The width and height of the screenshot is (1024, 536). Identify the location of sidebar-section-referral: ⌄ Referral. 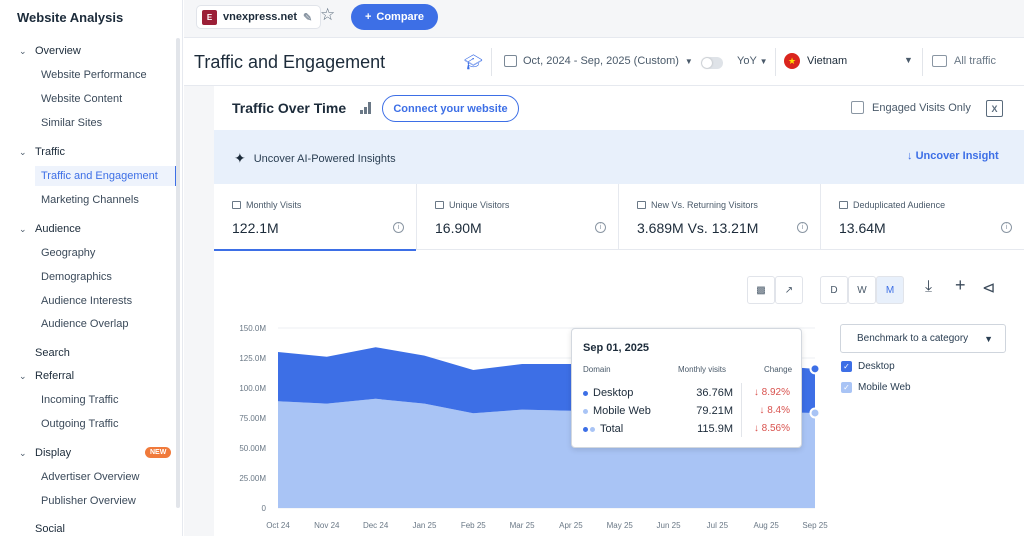
(47, 376).